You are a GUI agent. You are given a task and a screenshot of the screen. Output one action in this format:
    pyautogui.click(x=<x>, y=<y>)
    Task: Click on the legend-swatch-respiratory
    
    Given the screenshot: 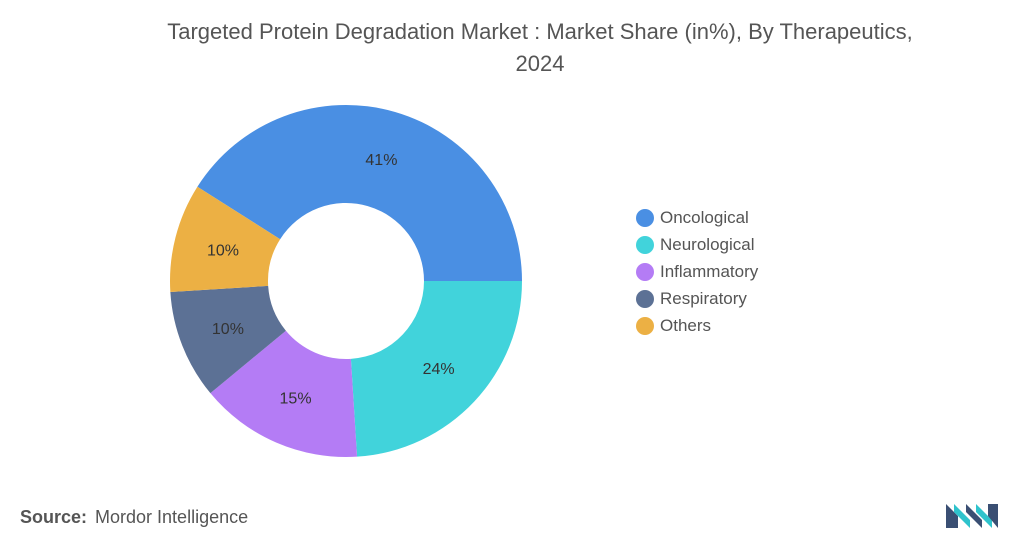 What is the action you would take?
    pyautogui.click(x=645, y=298)
    